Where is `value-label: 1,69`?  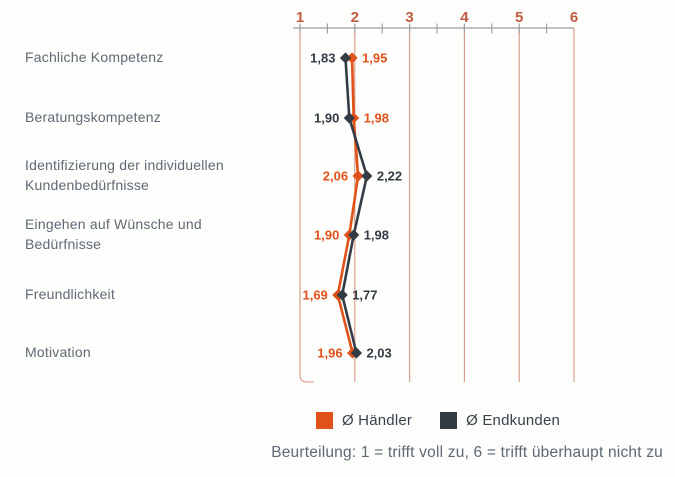
value-label: 1,69 is located at coordinates (314, 295).